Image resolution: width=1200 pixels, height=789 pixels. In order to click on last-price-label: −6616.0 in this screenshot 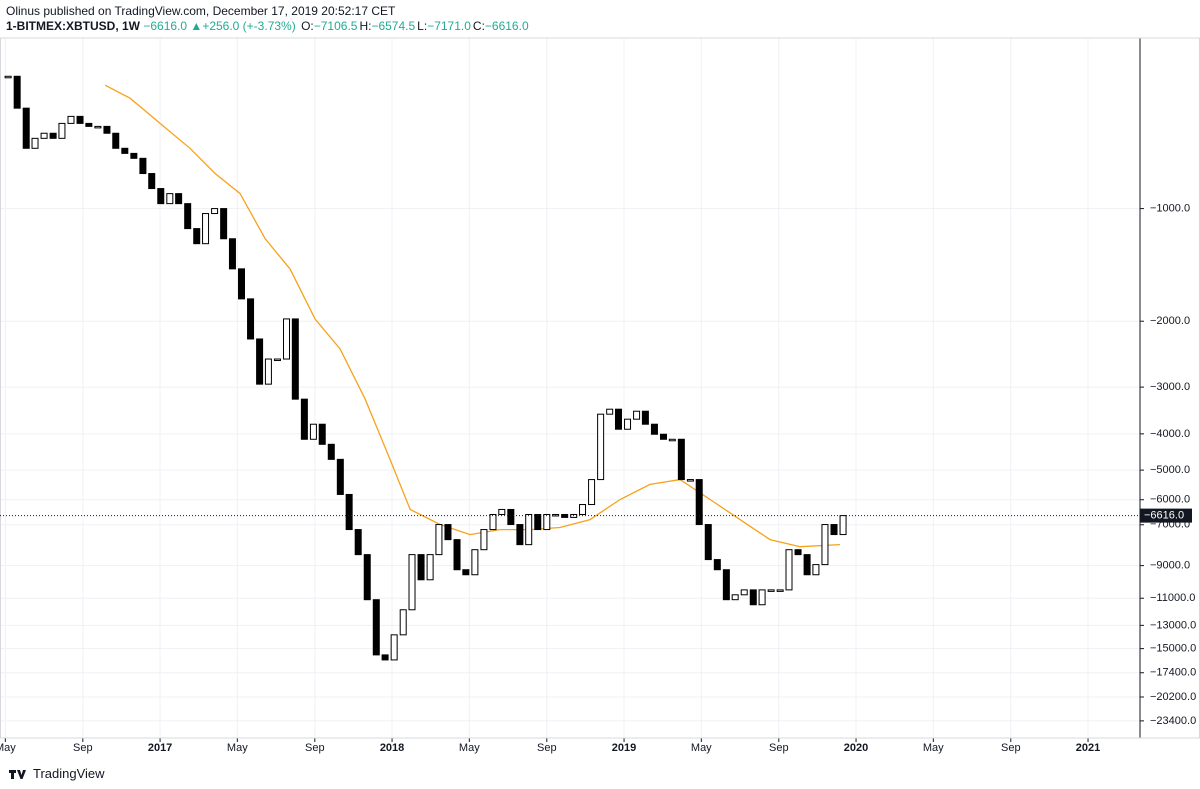, I will do `click(1164, 516)`.